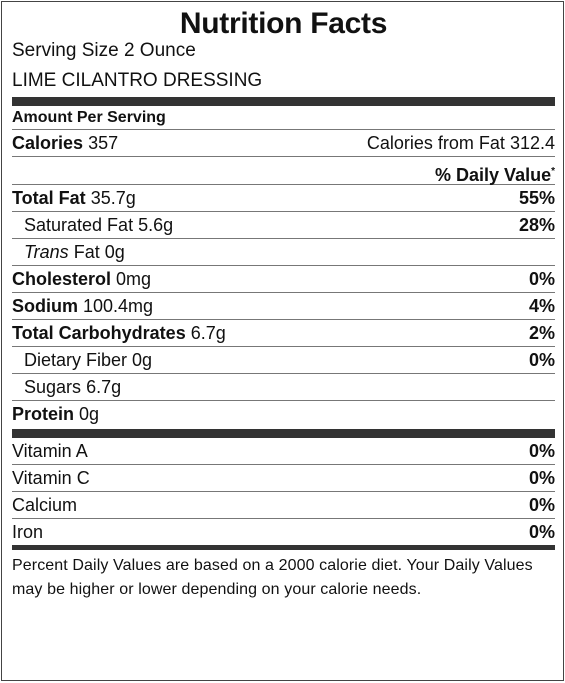 This screenshot has width=565, height=683. Describe the element at coordinates (553, 171) in the screenshot. I see `daily-value-asterisk: *` at that location.